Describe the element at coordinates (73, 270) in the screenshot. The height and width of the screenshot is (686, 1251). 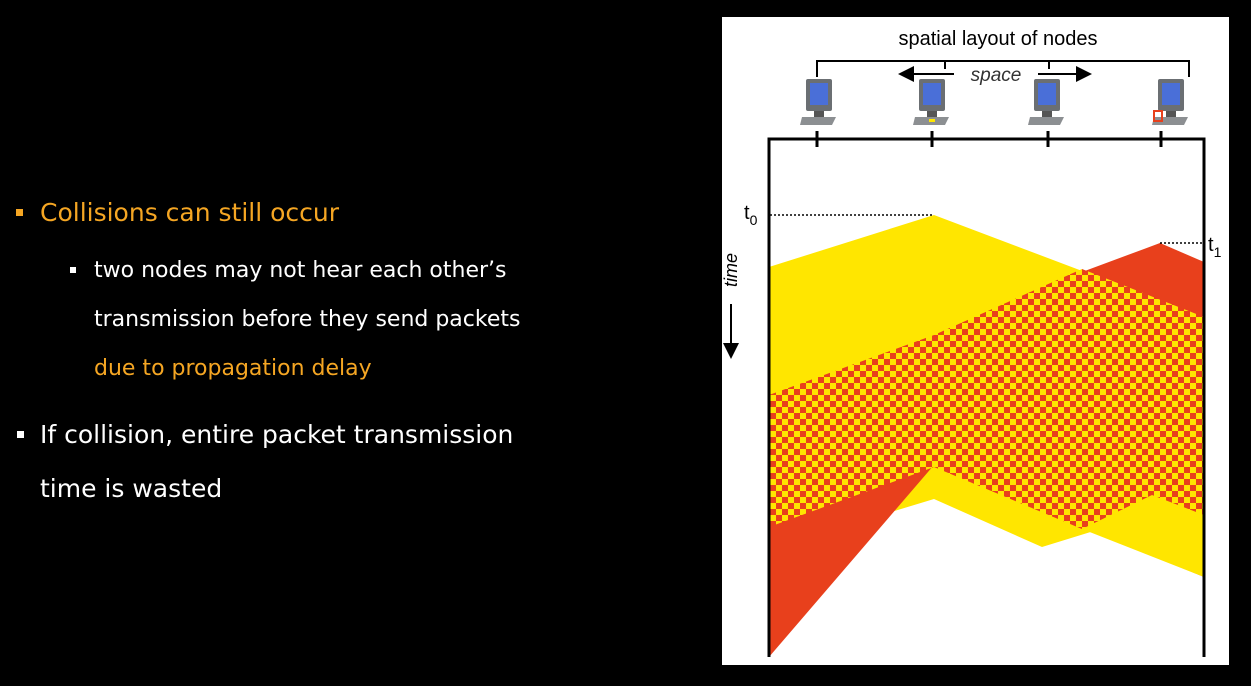
I see `sub-bullet-marker` at that location.